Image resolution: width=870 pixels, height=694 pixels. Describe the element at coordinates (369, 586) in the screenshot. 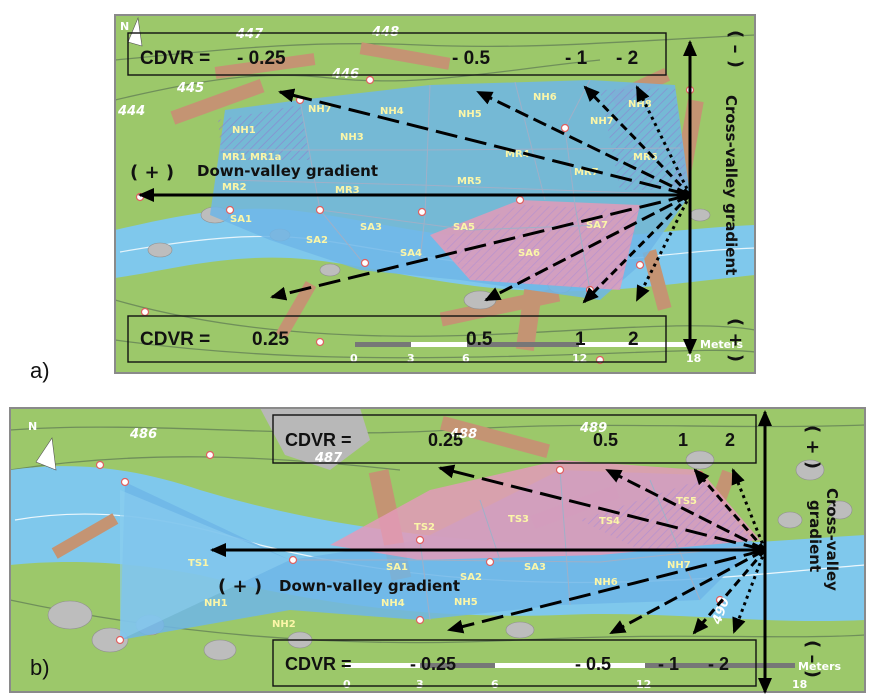

I see `down-valley-label: Down-valley gradient` at that location.